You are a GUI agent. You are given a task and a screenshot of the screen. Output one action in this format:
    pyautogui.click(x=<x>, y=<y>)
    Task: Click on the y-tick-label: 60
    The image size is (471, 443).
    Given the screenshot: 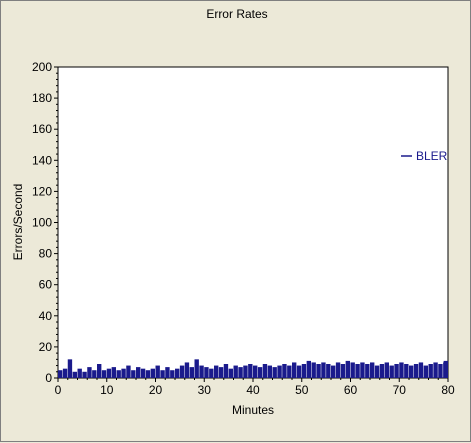 What is the action you would take?
    pyautogui.click(x=46, y=285)
    